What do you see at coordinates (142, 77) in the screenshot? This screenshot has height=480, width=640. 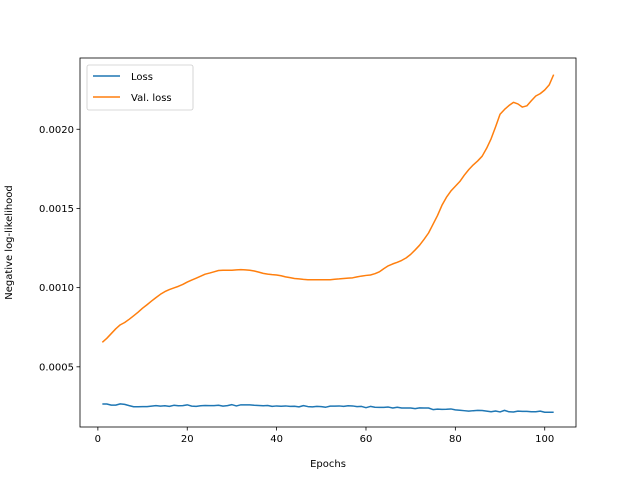 I see `legend-label-0: Loss` at bounding box center [142, 77].